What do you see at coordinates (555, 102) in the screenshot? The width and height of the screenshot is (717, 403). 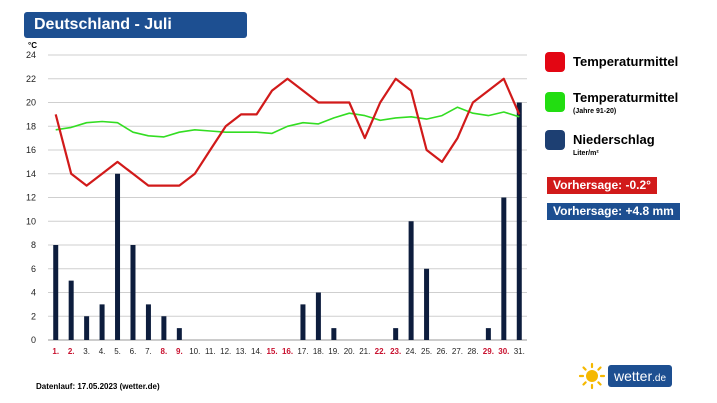 I see `legend-swatch-temperature-normal` at bounding box center [555, 102].